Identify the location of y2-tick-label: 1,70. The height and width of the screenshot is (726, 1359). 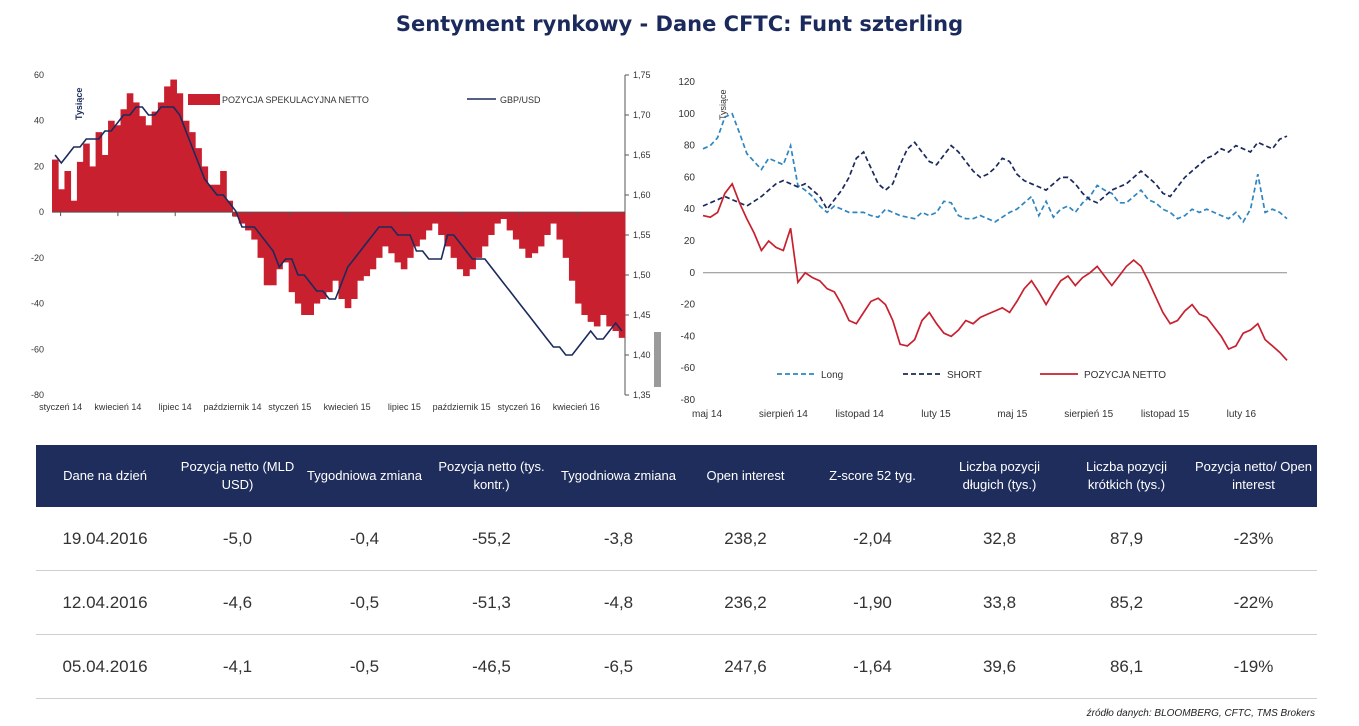
(642, 115).